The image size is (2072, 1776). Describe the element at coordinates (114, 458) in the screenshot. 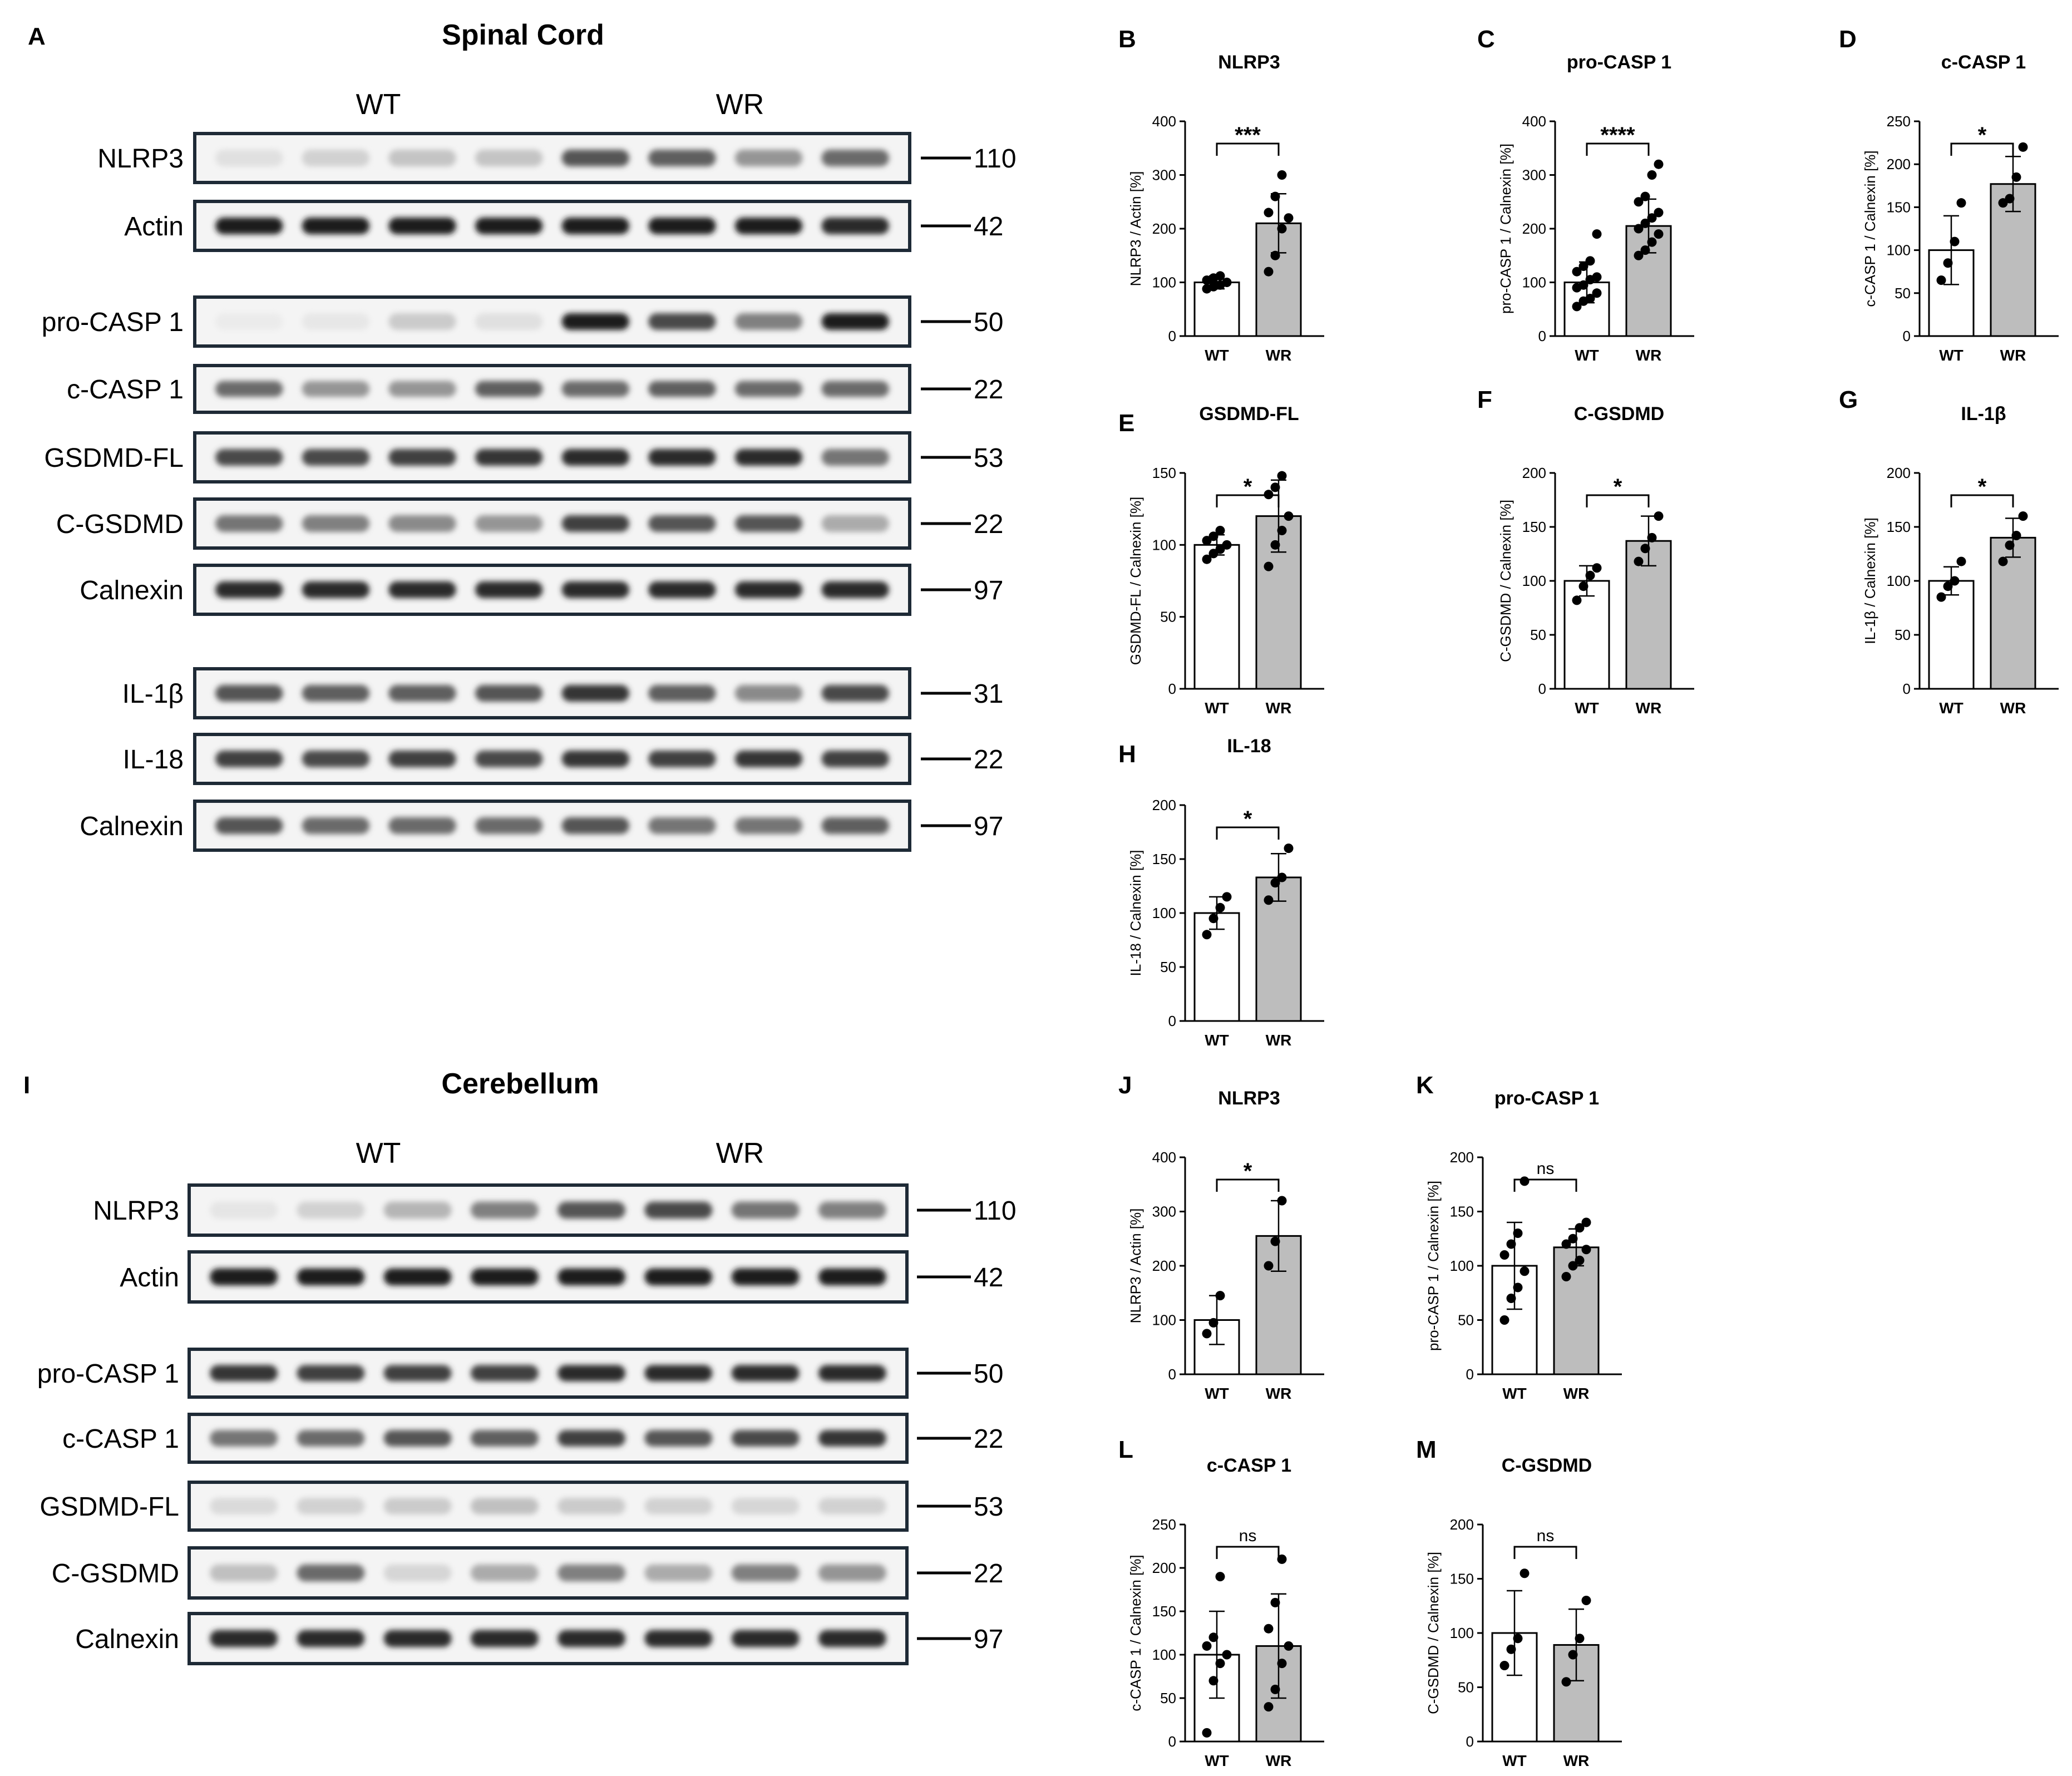

I see `blot-label: GSDMD-FL` at that location.